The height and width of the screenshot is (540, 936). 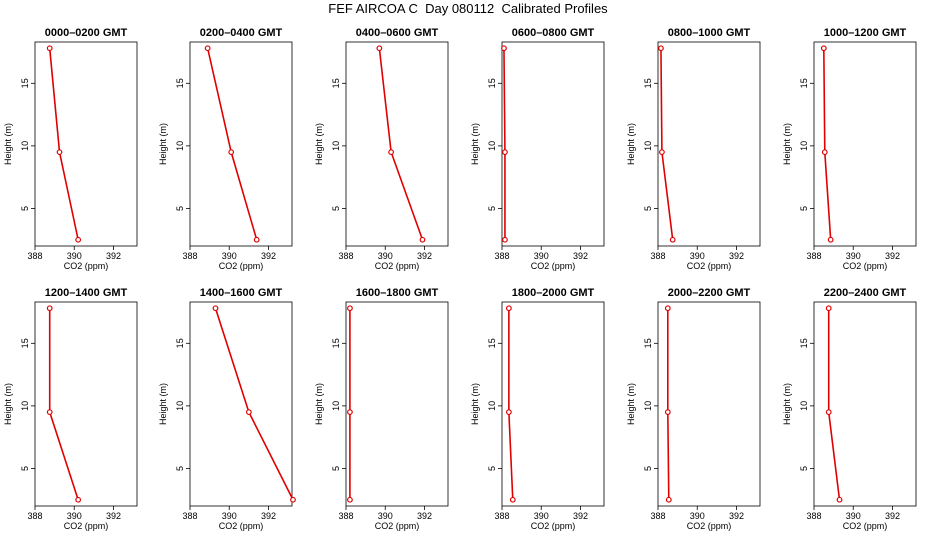 What do you see at coordinates (865, 33) in the screenshot?
I see `panel-title: 1000–1200 GMT` at bounding box center [865, 33].